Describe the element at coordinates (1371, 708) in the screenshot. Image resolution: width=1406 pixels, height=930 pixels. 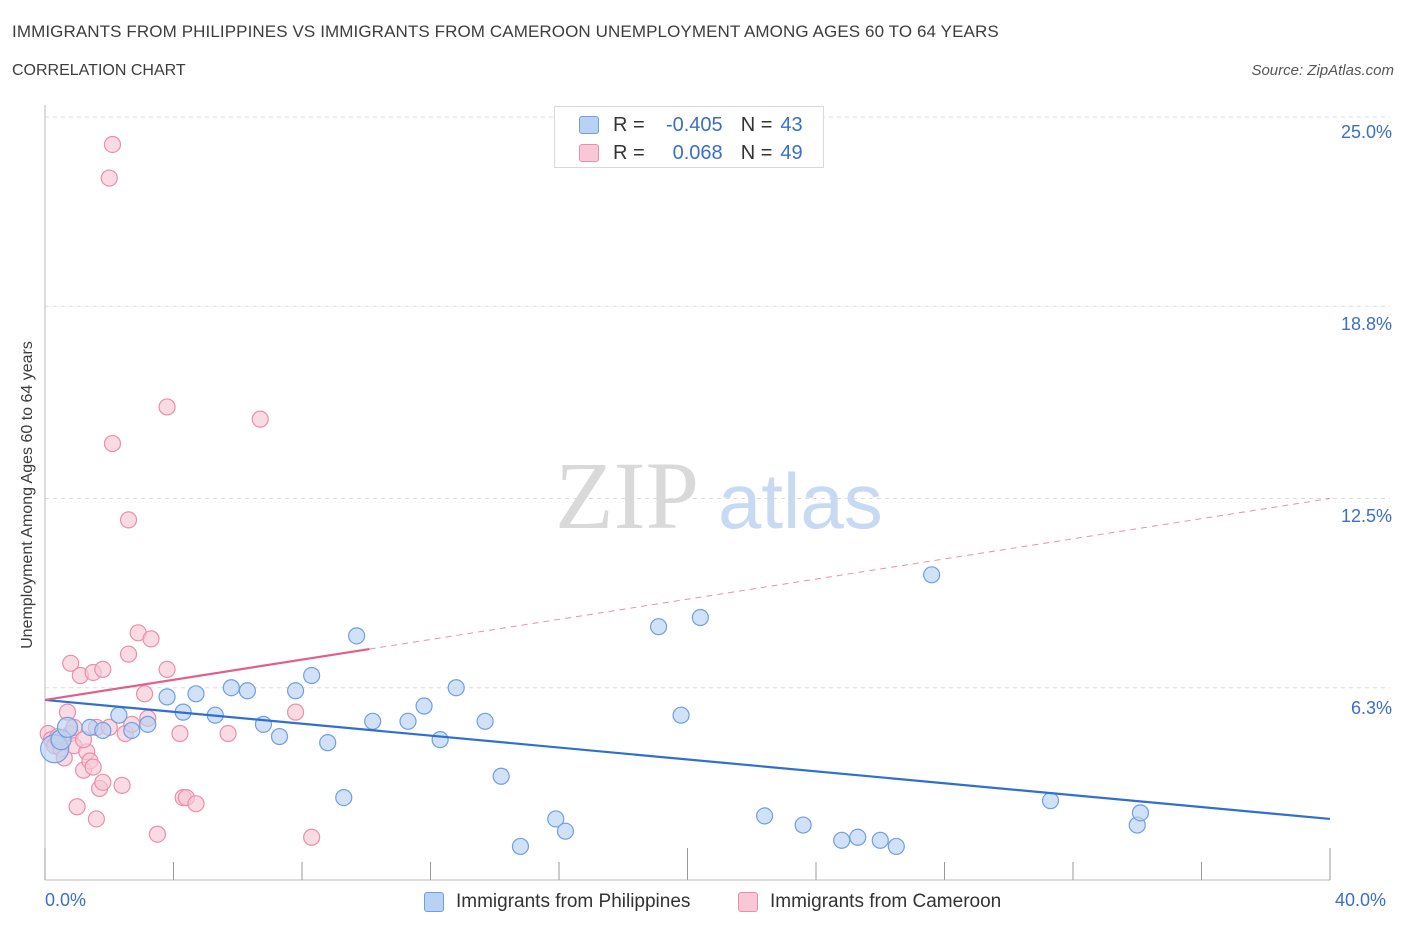
I see `y-tick-label: 6.3%` at that location.